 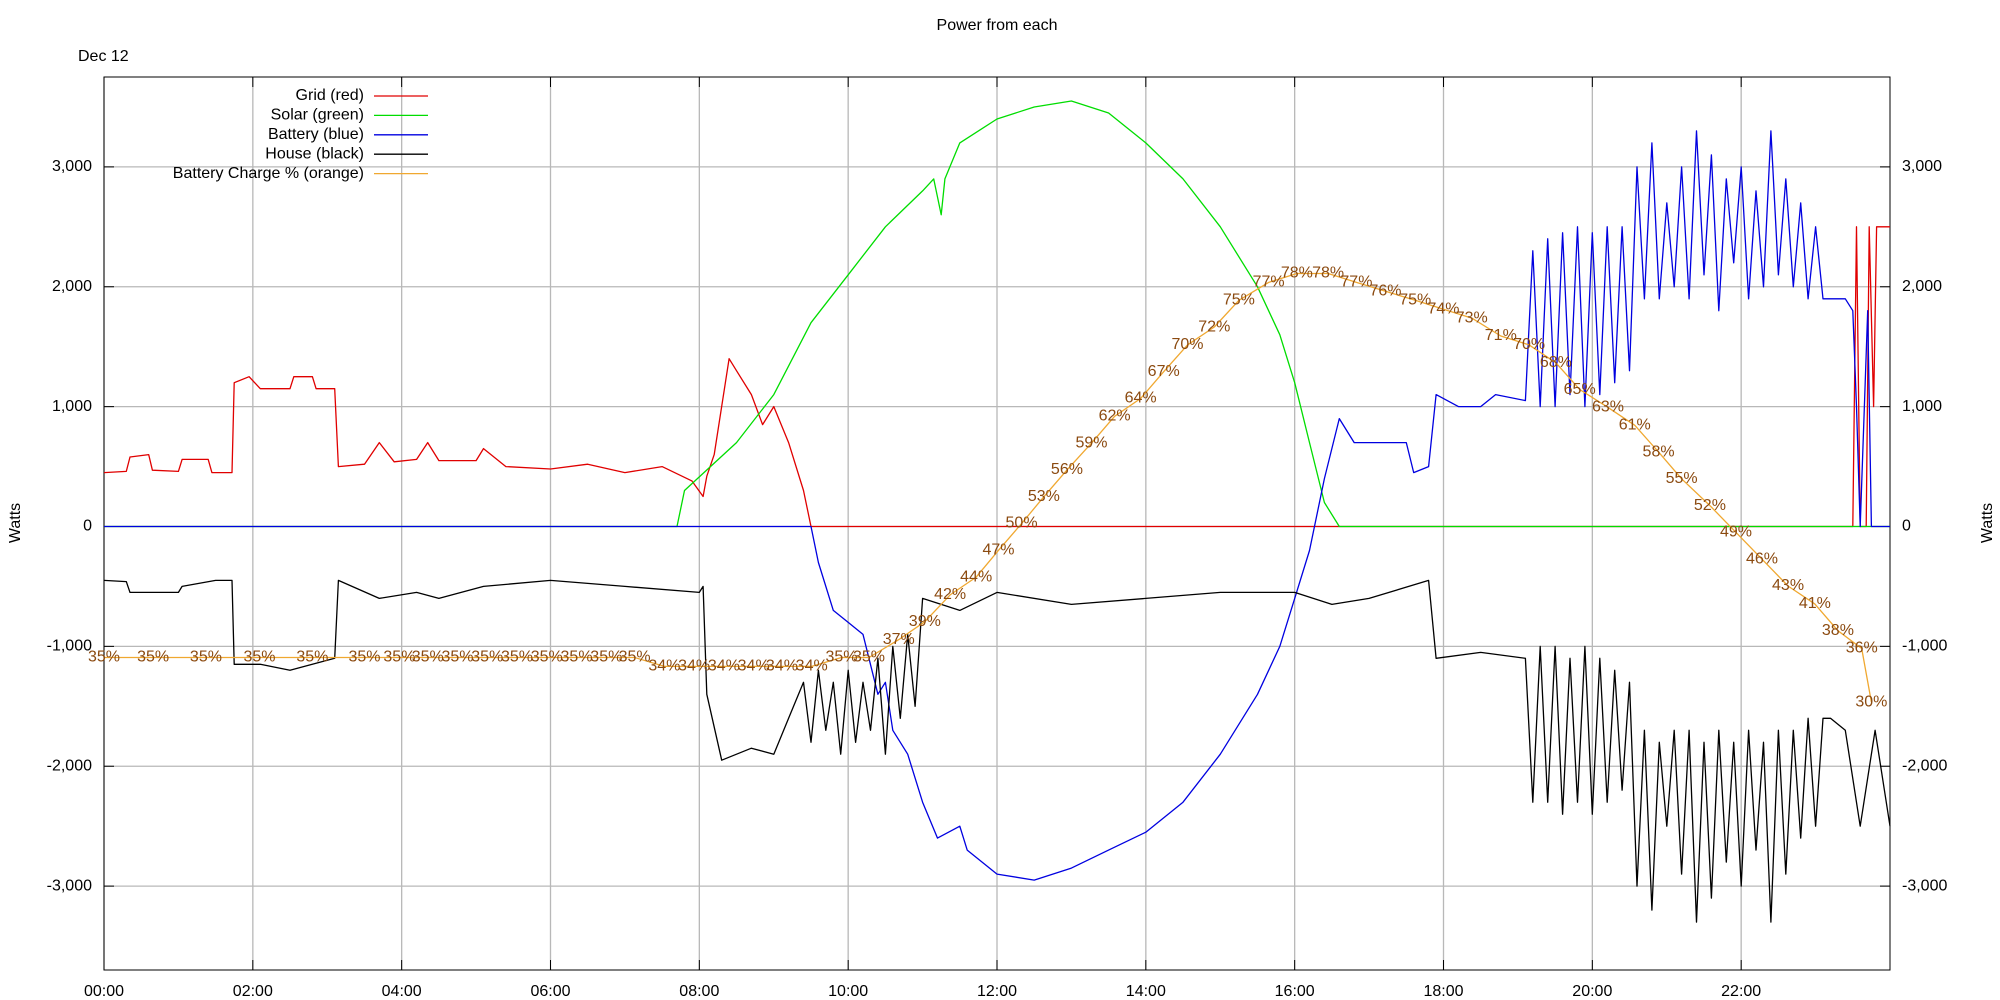 I want to click on y2-tick-label: 0, so click(x=1906, y=526).